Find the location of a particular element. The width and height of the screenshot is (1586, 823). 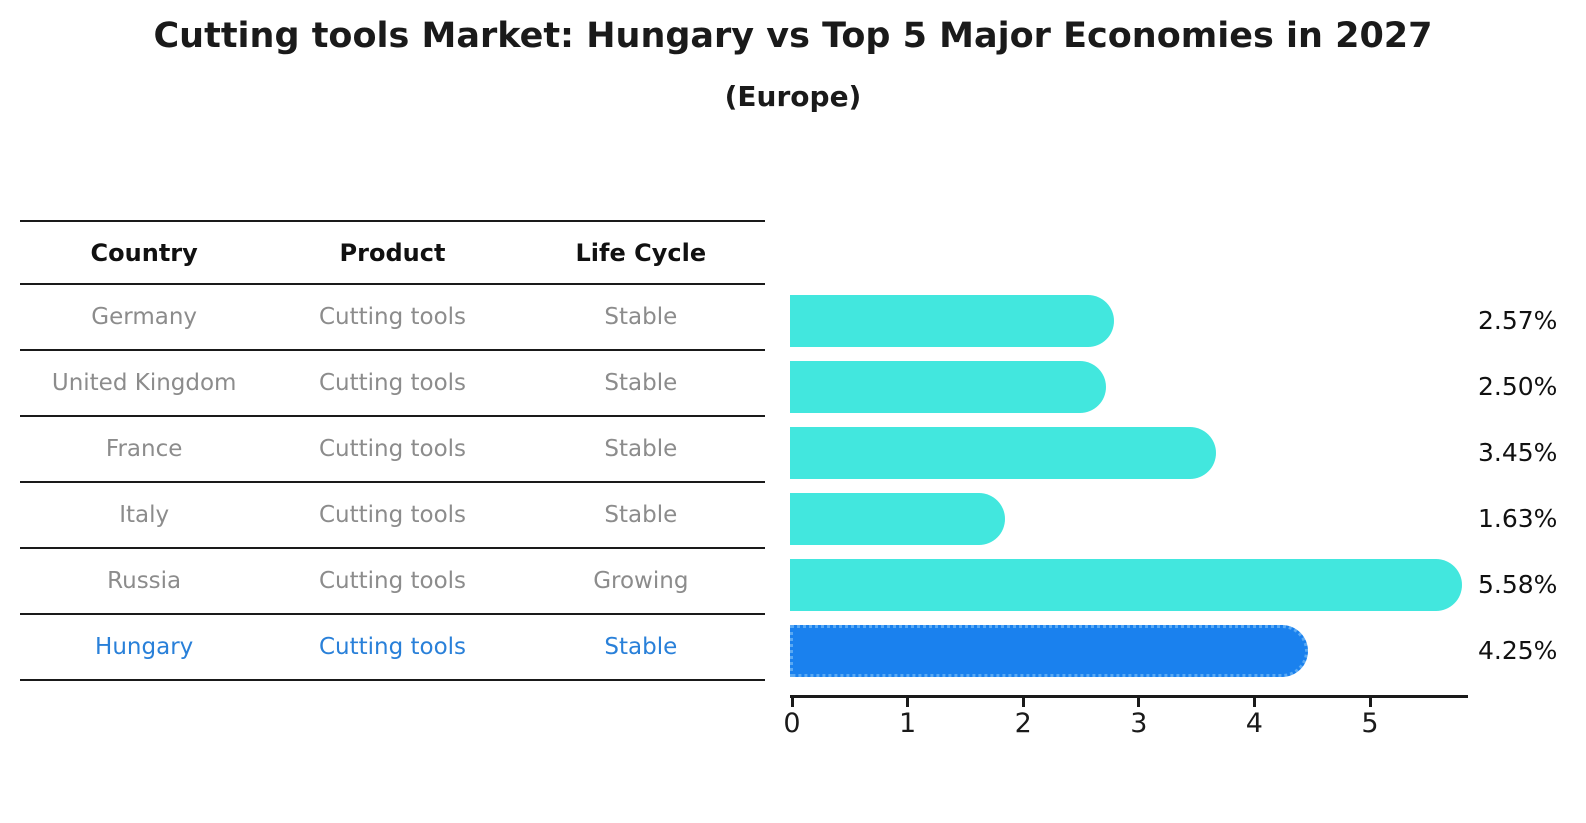

bar-united-kingdom is located at coordinates (948, 387).